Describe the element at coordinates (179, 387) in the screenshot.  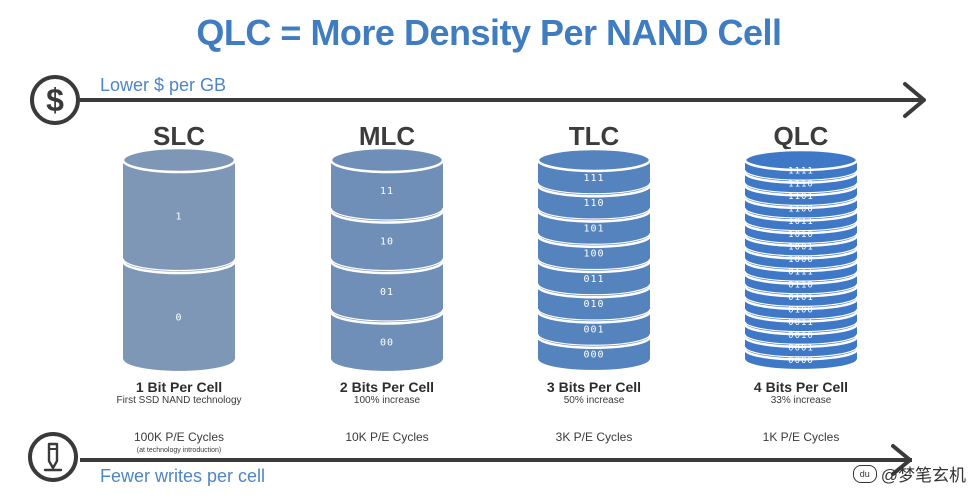
I see `slc-bits-label: 1 Bit Per Cell` at that location.